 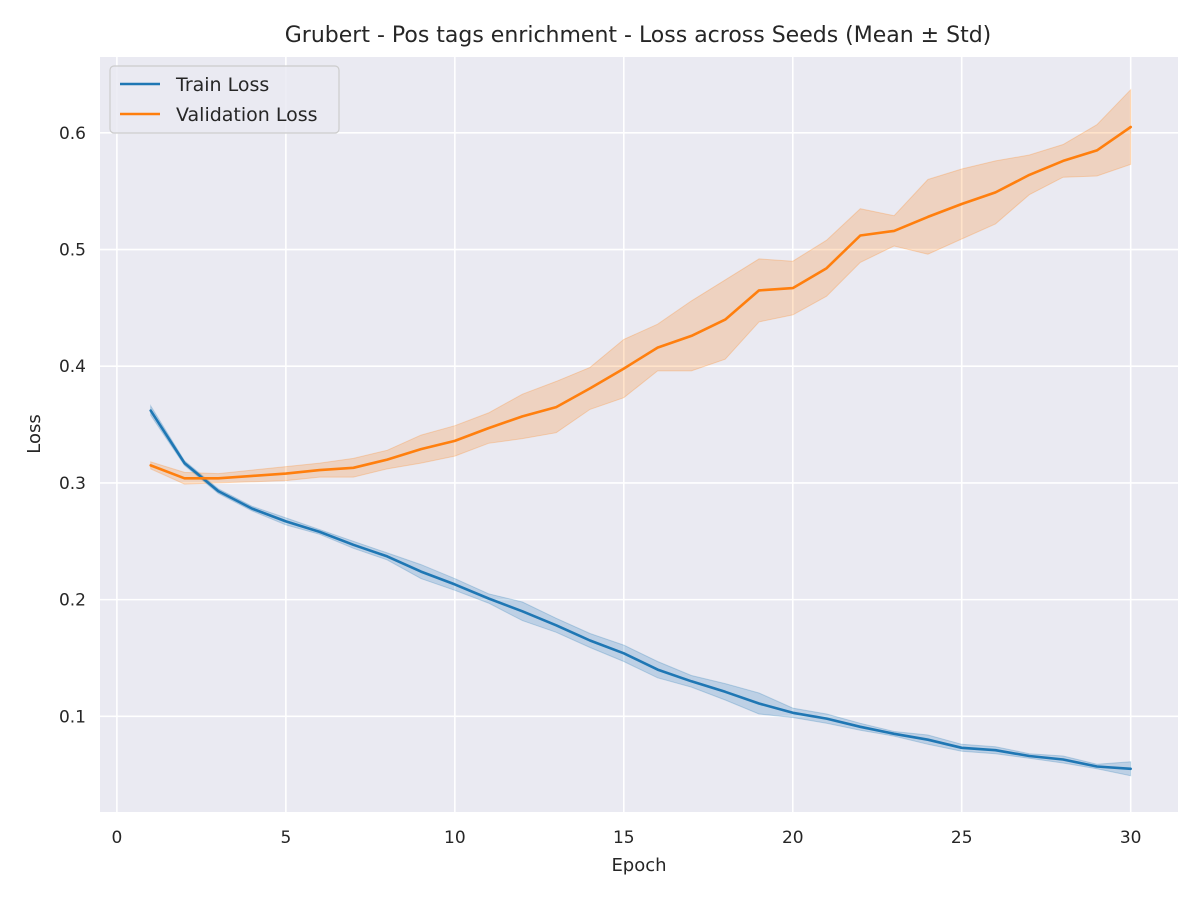 What do you see at coordinates (624, 838) in the screenshot?
I see `x-tick-label: 15` at bounding box center [624, 838].